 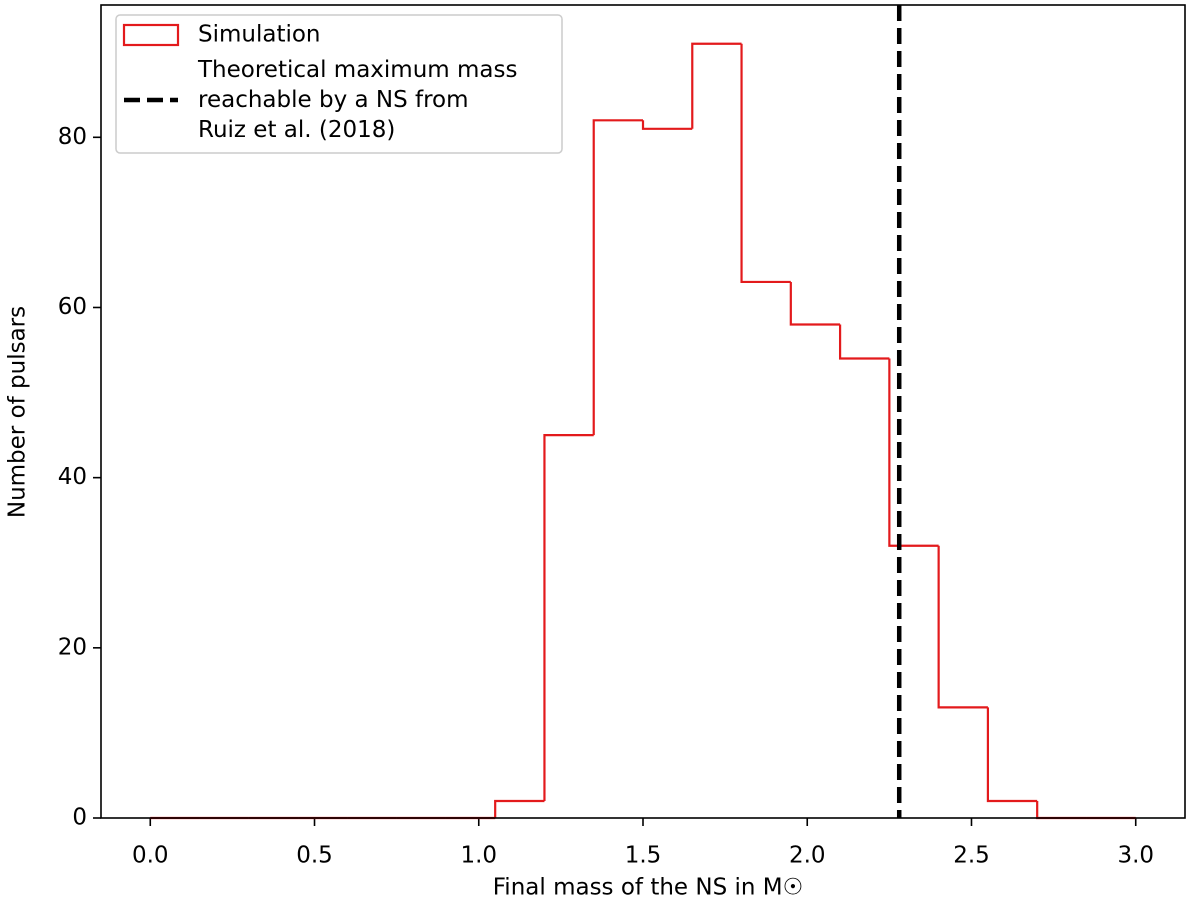 What do you see at coordinates (150, 856) in the screenshot?
I see `x-tick-label: 0.0` at bounding box center [150, 856].